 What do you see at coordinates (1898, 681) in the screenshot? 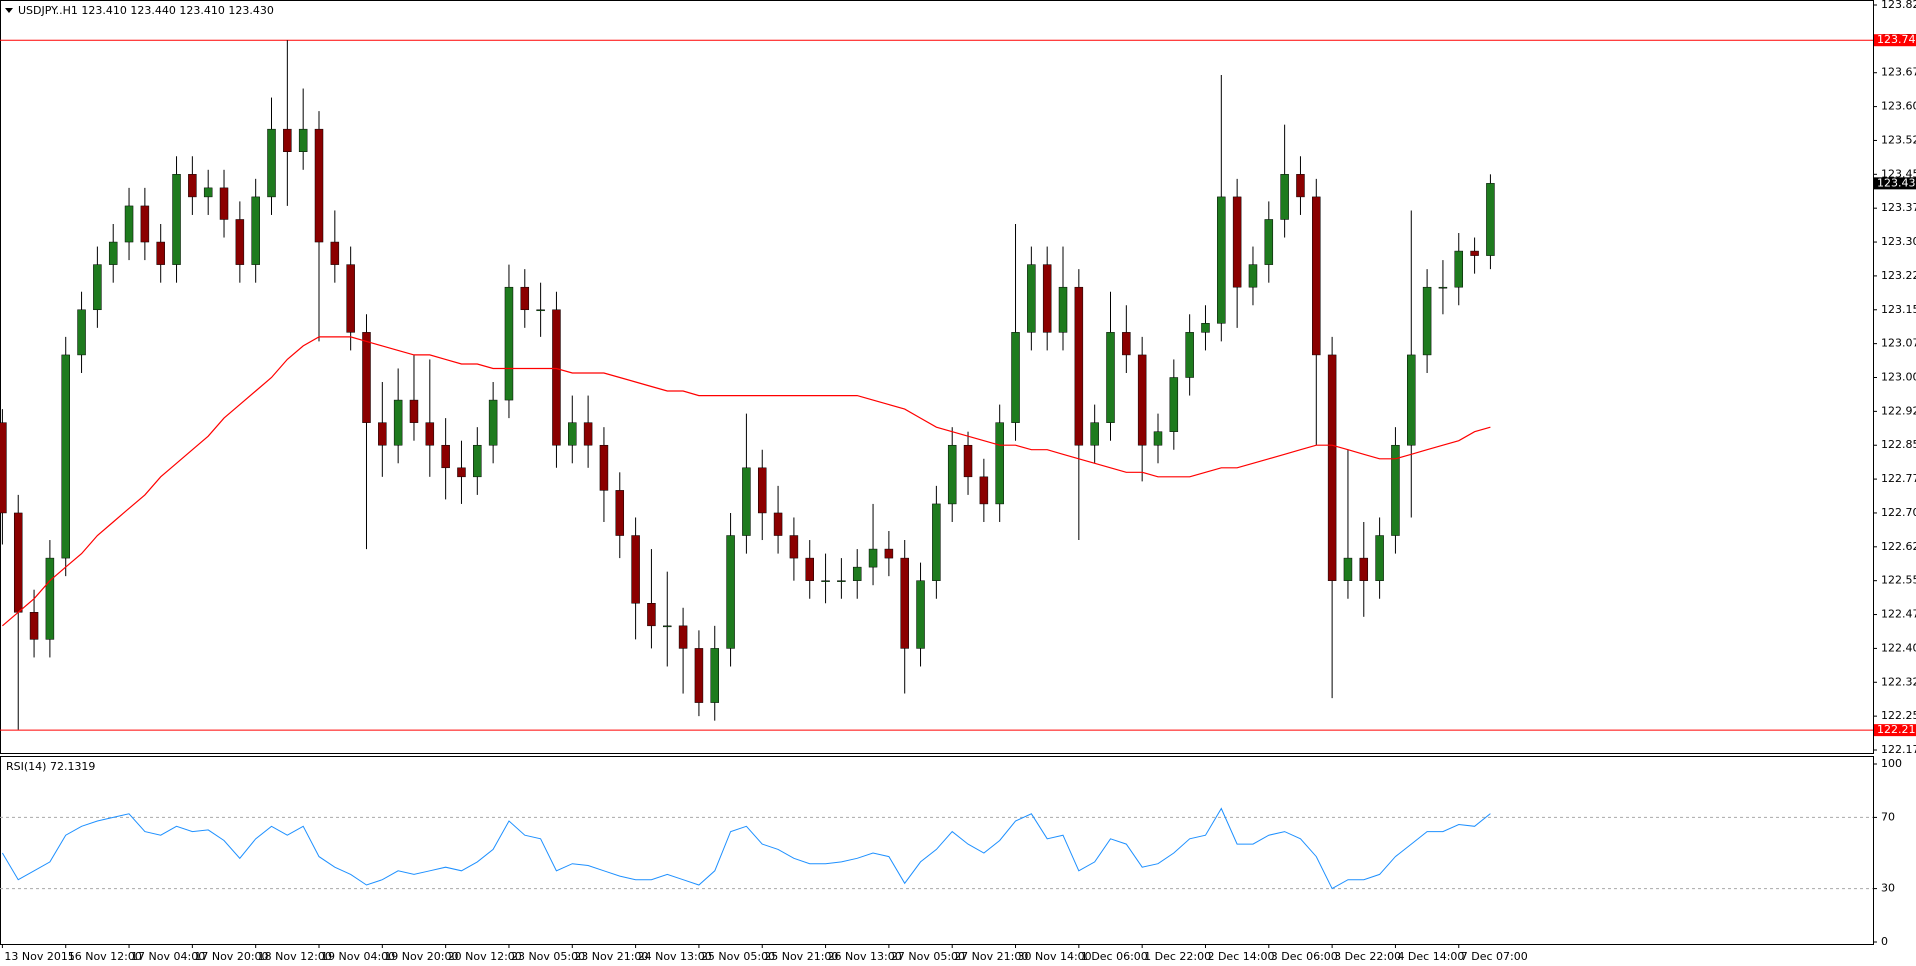
I see `y-tick-label: 122.325` at bounding box center [1898, 681].